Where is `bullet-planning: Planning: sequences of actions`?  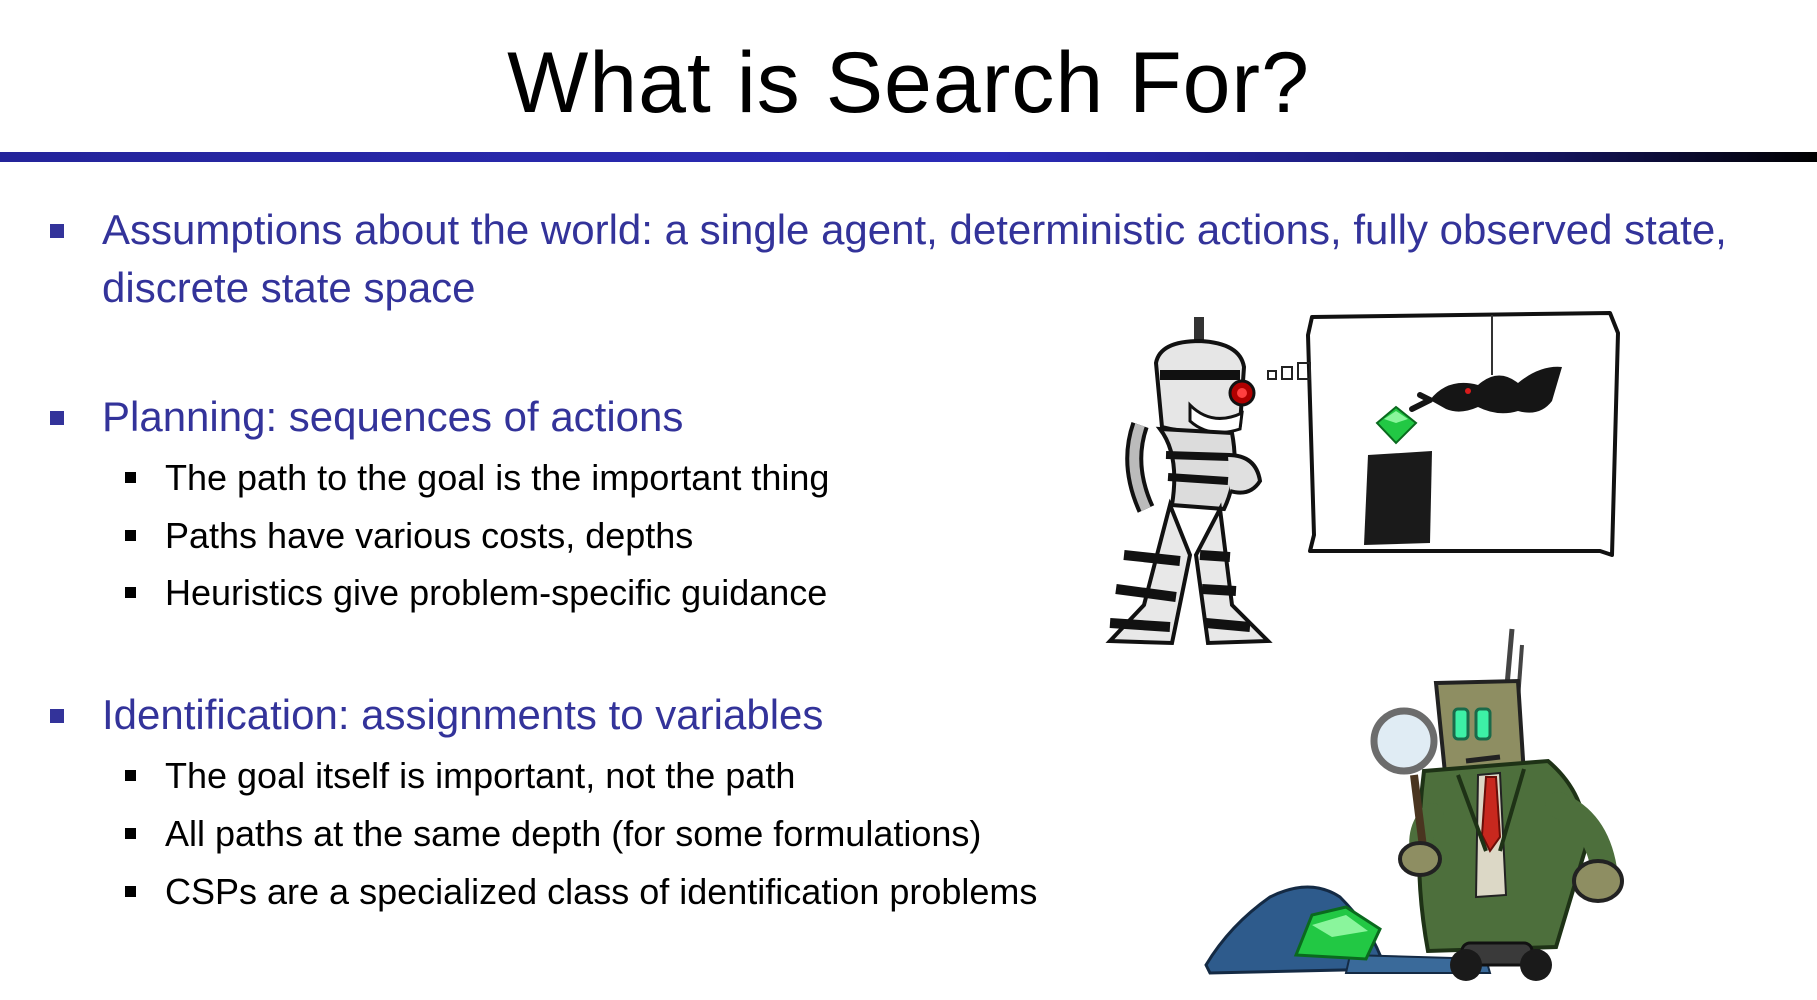
bullet-planning: Planning: sequences of actions is located at coordinates (901, 417).